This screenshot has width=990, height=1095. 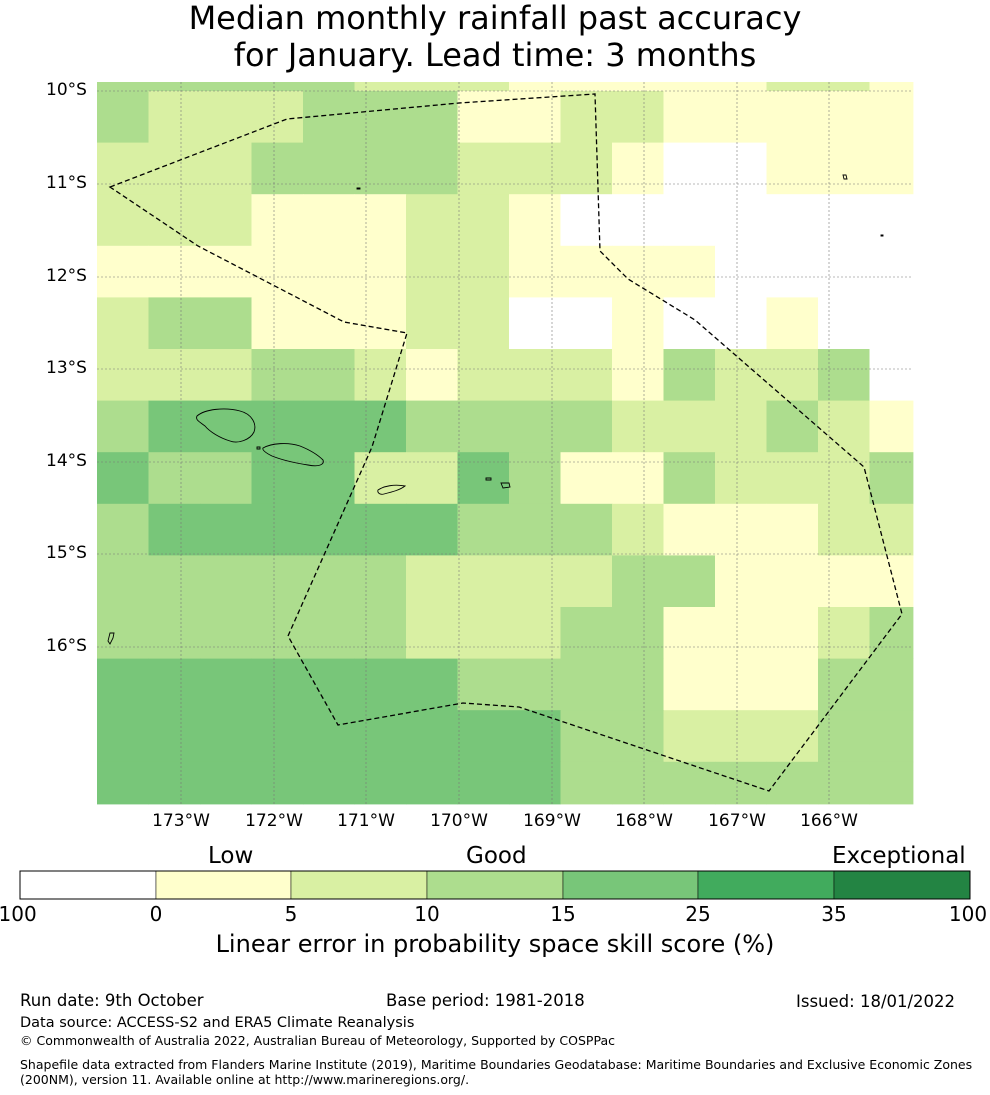 What do you see at coordinates (427, 914) in the screenshot?
I see `colorbar-tick-label: 10` at bounding box center [427, 914].